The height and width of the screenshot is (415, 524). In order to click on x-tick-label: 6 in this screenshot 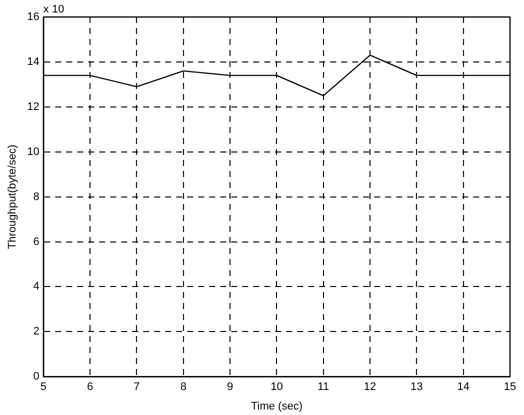, I will do `click(90, 387)`.